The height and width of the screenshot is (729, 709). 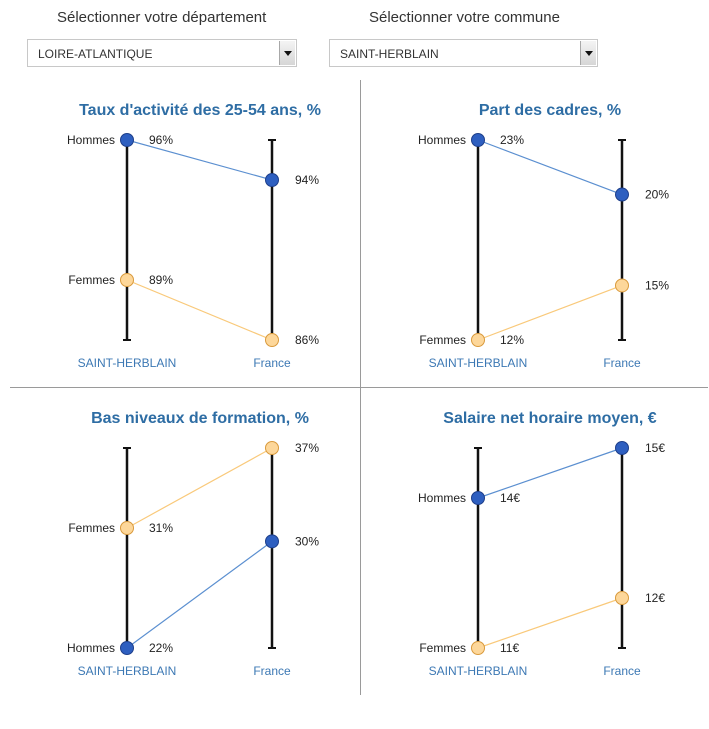 I want to click on department-select: LOIRE-ATLANTIQUE, so click(x=162, y=53).